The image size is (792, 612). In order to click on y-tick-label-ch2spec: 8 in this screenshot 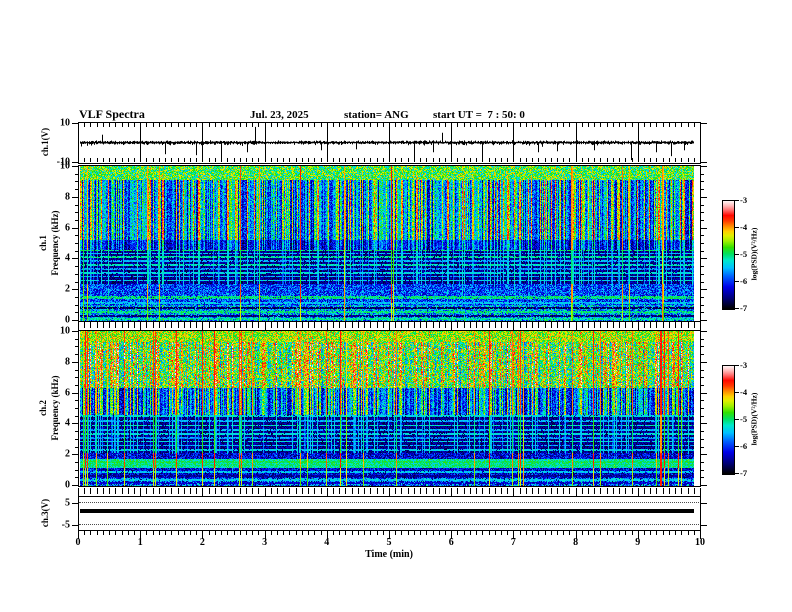, I will do `click(67, 362)`.